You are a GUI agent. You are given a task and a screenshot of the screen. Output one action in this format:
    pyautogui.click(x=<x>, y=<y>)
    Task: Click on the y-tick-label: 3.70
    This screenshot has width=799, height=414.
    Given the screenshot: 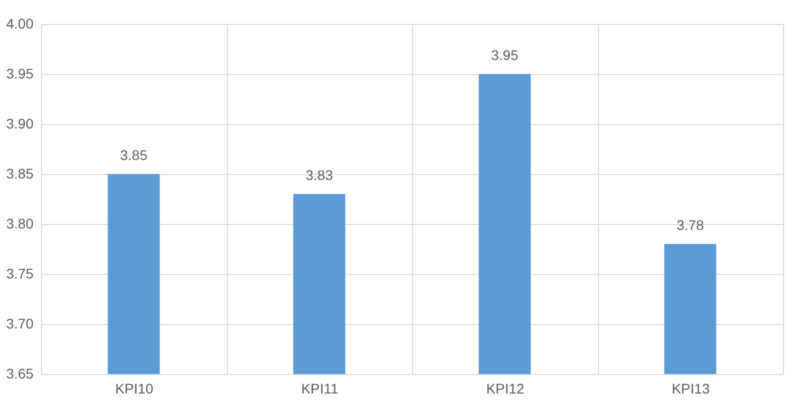 What is the action you would take?
    pyautogui.click(x=20, y=324)
    